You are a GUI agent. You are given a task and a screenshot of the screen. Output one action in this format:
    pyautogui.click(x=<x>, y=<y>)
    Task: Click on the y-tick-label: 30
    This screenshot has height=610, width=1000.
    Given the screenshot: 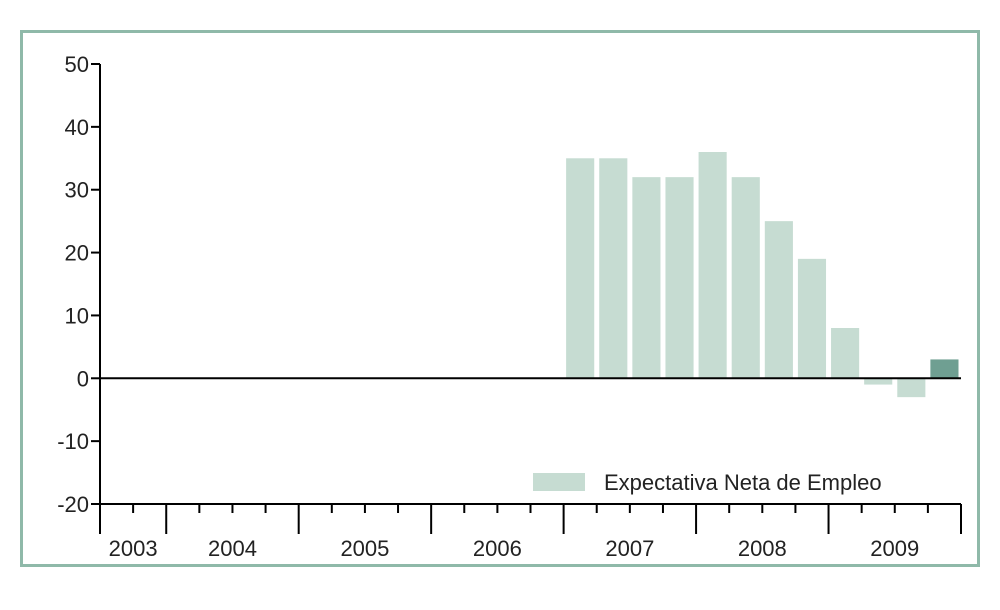 What is the action you would take?
    pyautogui.click(x=77, y=190)
    